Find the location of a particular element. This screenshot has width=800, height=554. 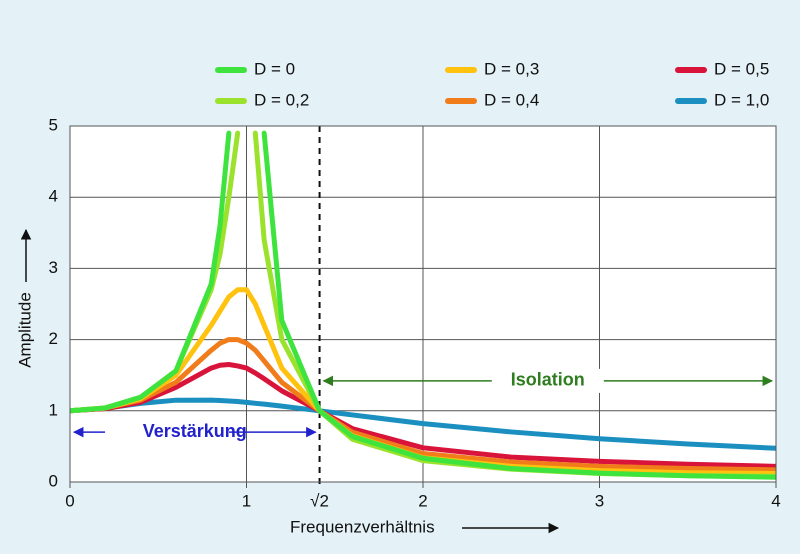

y-tick-label: 5 is located at coordinates (53, 124).